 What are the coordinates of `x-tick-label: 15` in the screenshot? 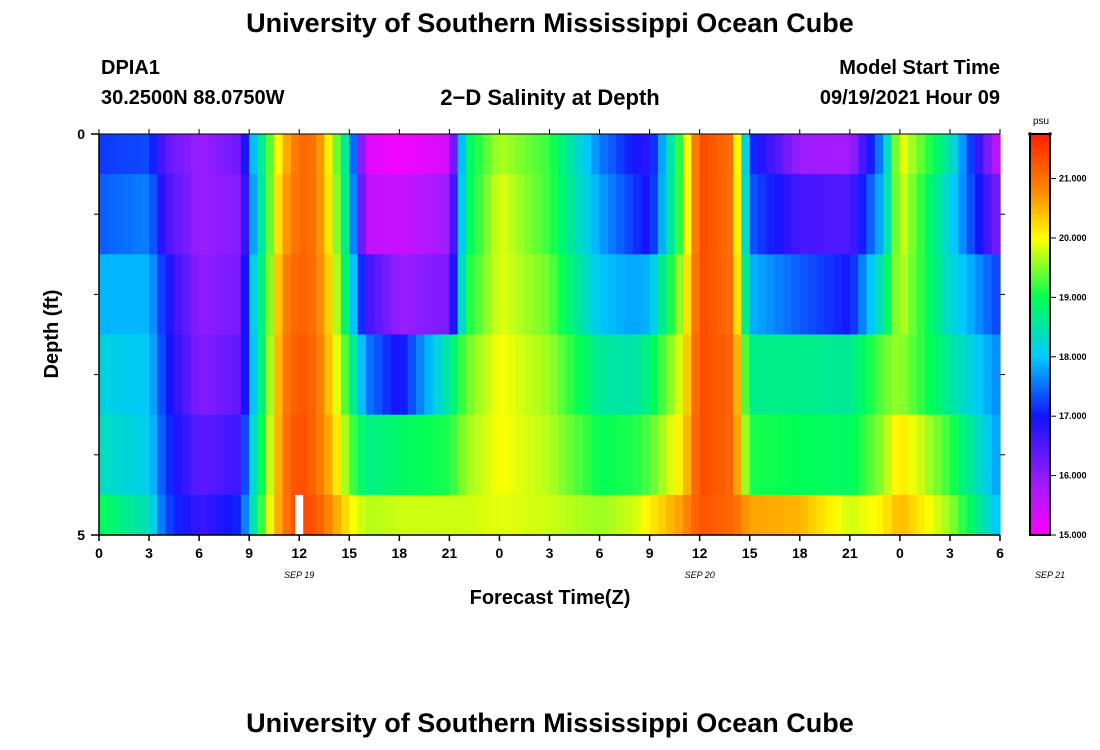 It's located at (750, 553).